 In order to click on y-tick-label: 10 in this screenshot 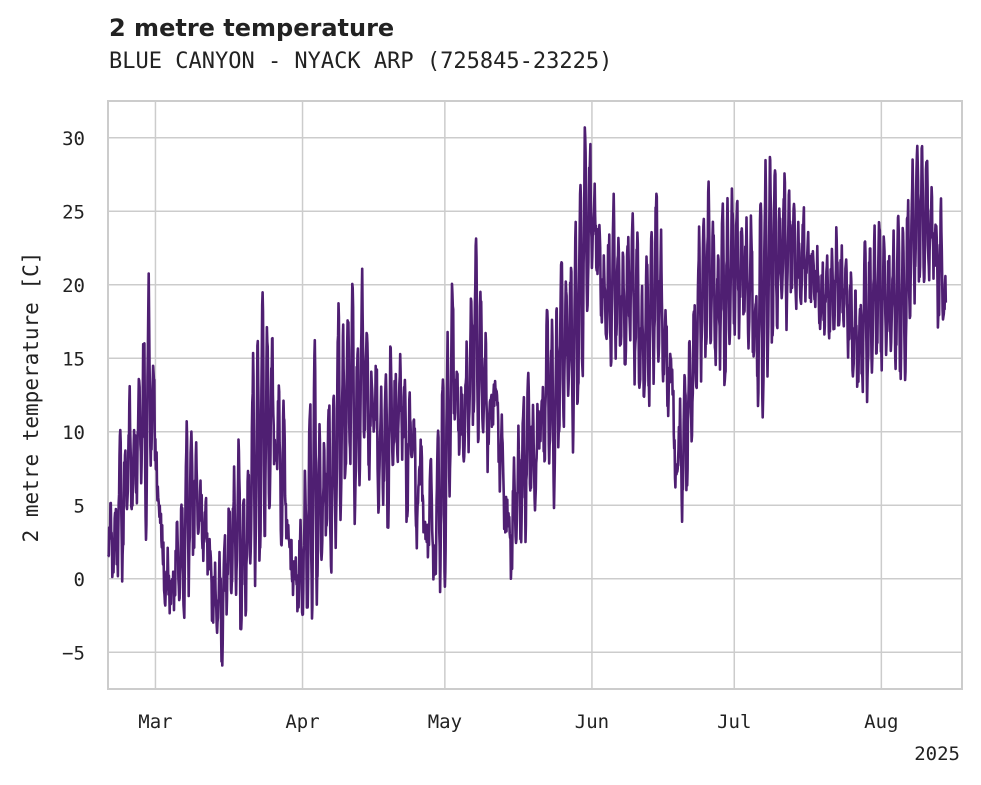, I will do `click(73, 433)`.